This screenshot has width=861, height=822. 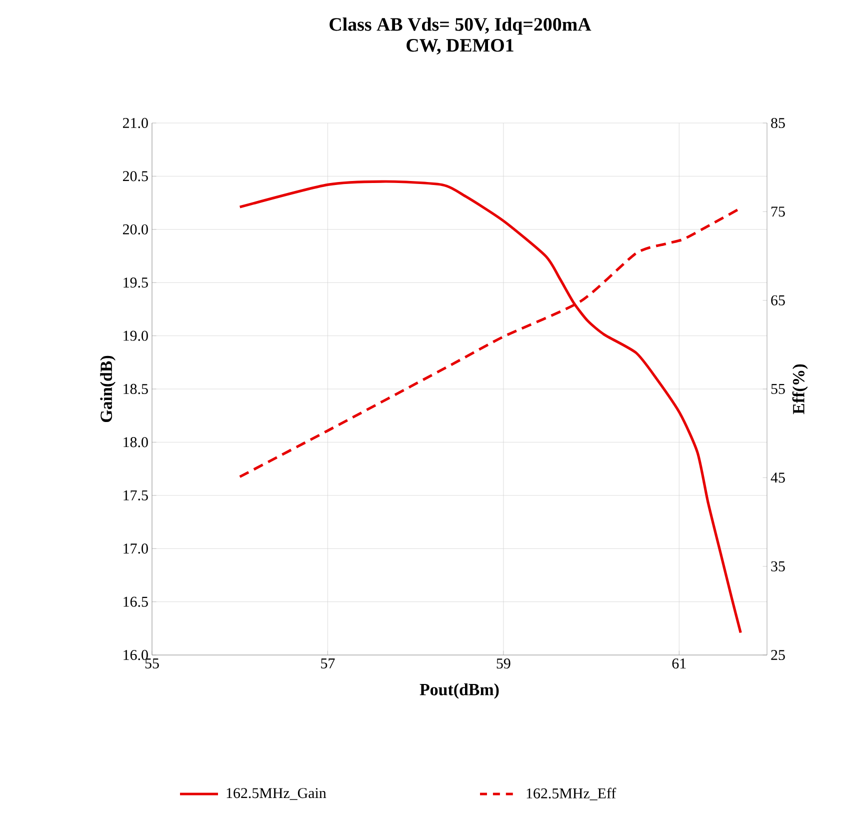 What do you see at coordinates (328, 663) in the screenshot?
I see `x-tick-label: 57` at bounding box center [328, 663].